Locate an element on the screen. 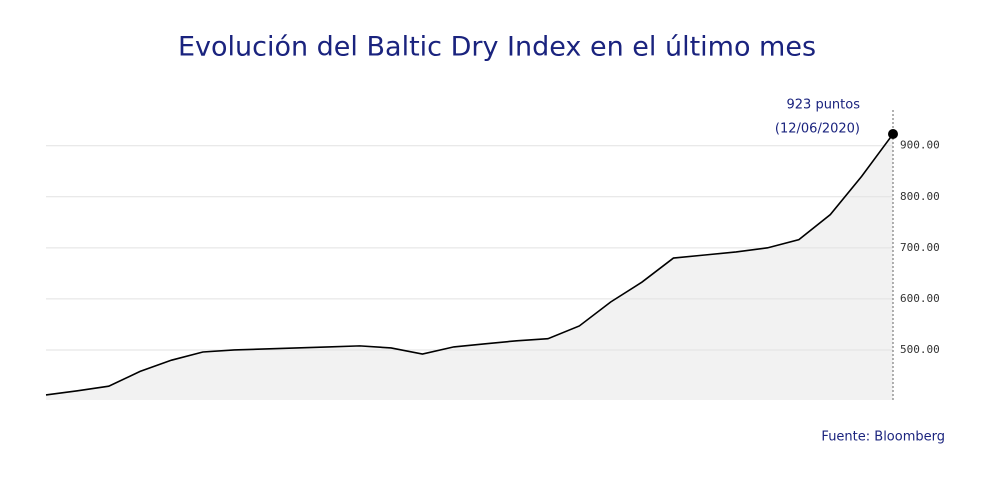 The image size is (1000, 500). y-tick-label: 900.00 is located at coordinates (920, 145).